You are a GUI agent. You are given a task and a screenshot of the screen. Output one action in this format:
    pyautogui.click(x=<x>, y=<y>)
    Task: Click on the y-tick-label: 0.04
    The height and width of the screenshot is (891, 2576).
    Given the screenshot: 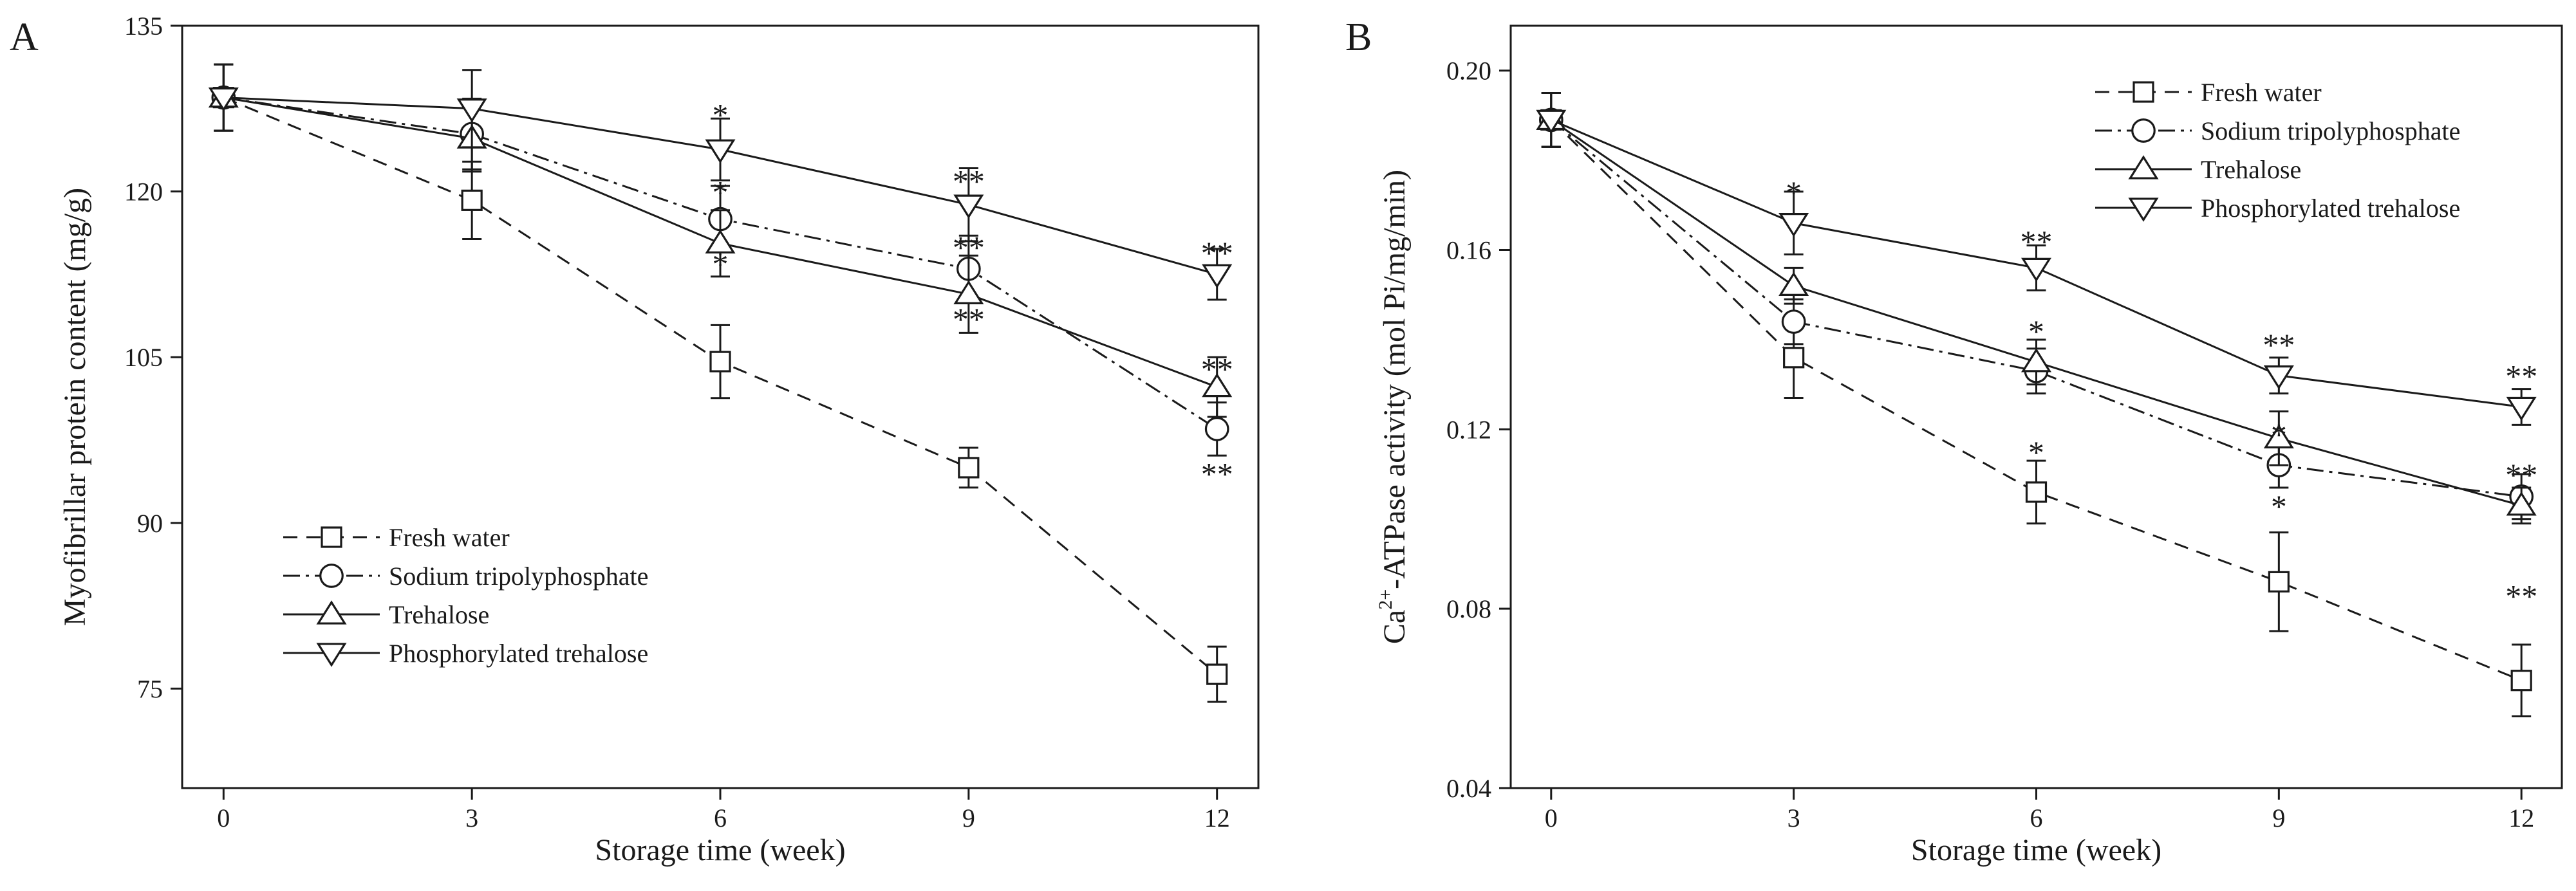 What is the action you would take?
    pyautogui.click(x=1469, y=788)
    